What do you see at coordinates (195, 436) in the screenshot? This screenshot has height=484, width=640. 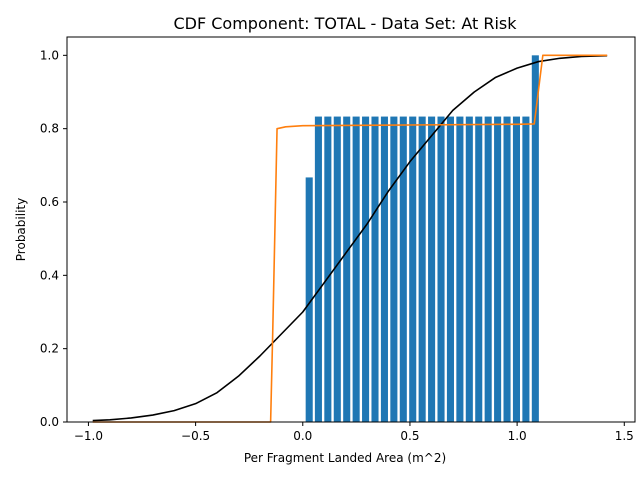 I see `x-tick-label-1: −0.5` at bounding box center [195, 436].